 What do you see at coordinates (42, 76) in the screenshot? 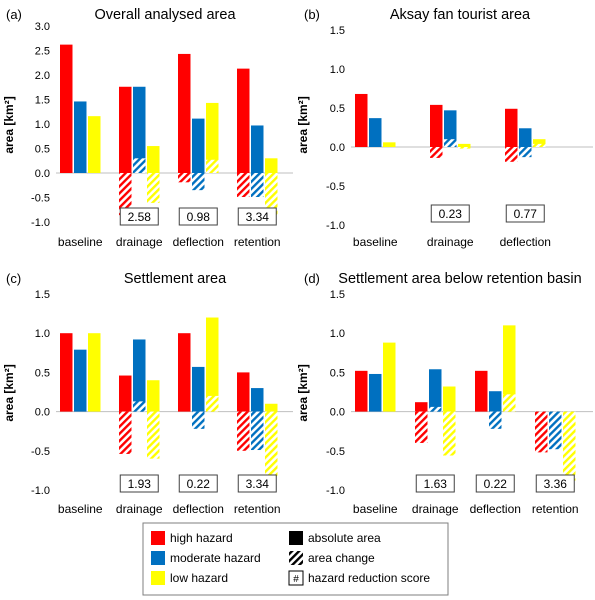
I see `y-tick-label: 2.0` at bounding box center [42, 76].